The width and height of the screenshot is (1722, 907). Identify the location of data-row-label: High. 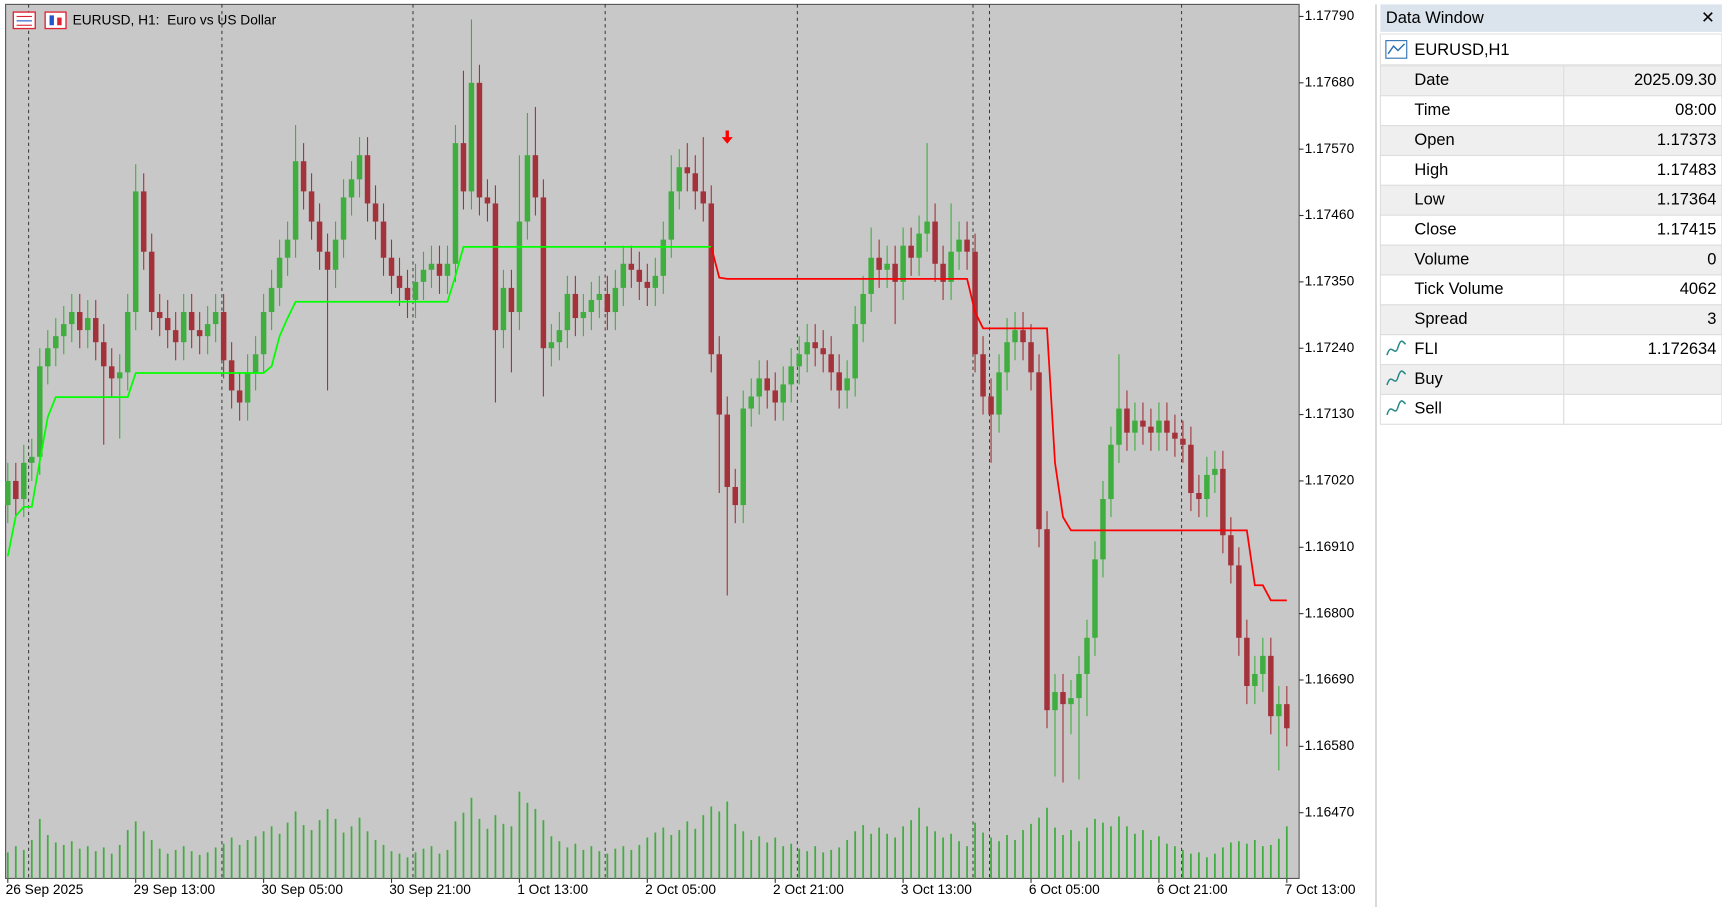
(1431, 170).